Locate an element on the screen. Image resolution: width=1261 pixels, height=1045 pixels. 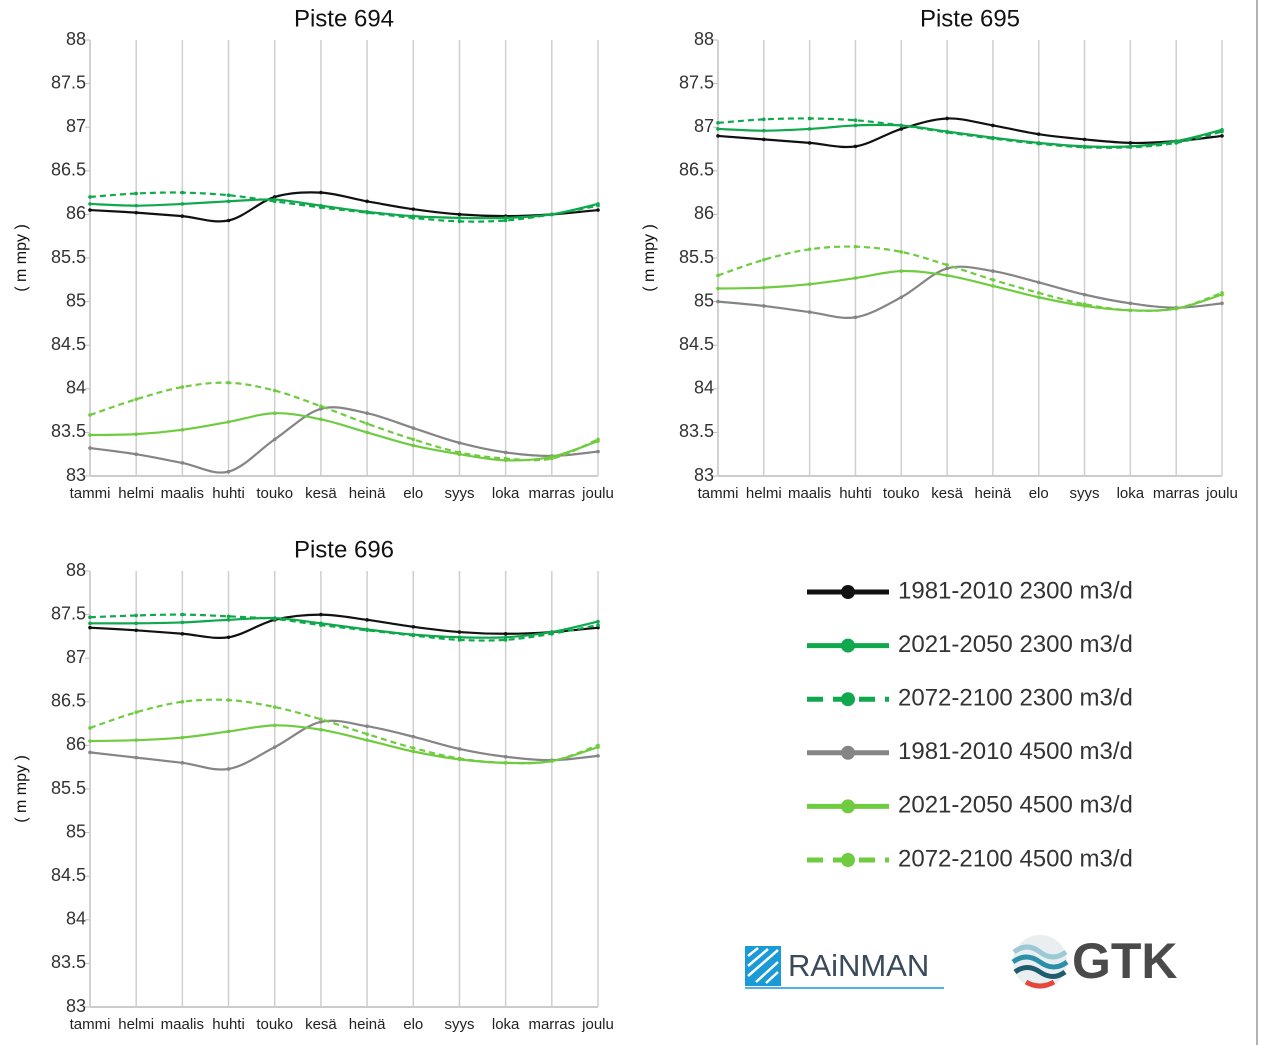
x-tick-label: joulu is located at coordinates (597, 493).